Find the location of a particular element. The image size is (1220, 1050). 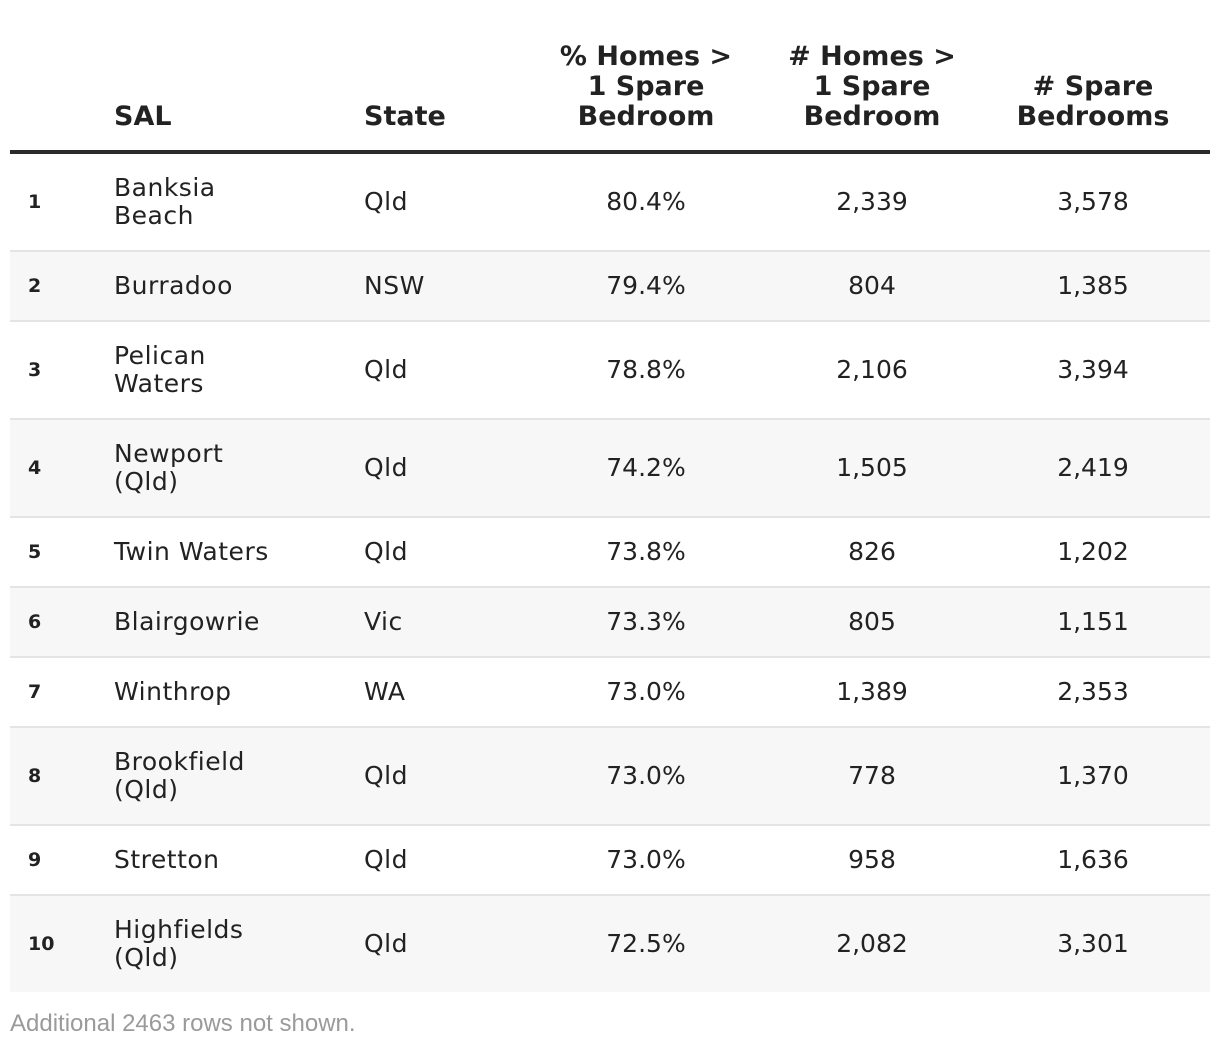

num-homes-cell: 778 is located at coordinates (872, 776).